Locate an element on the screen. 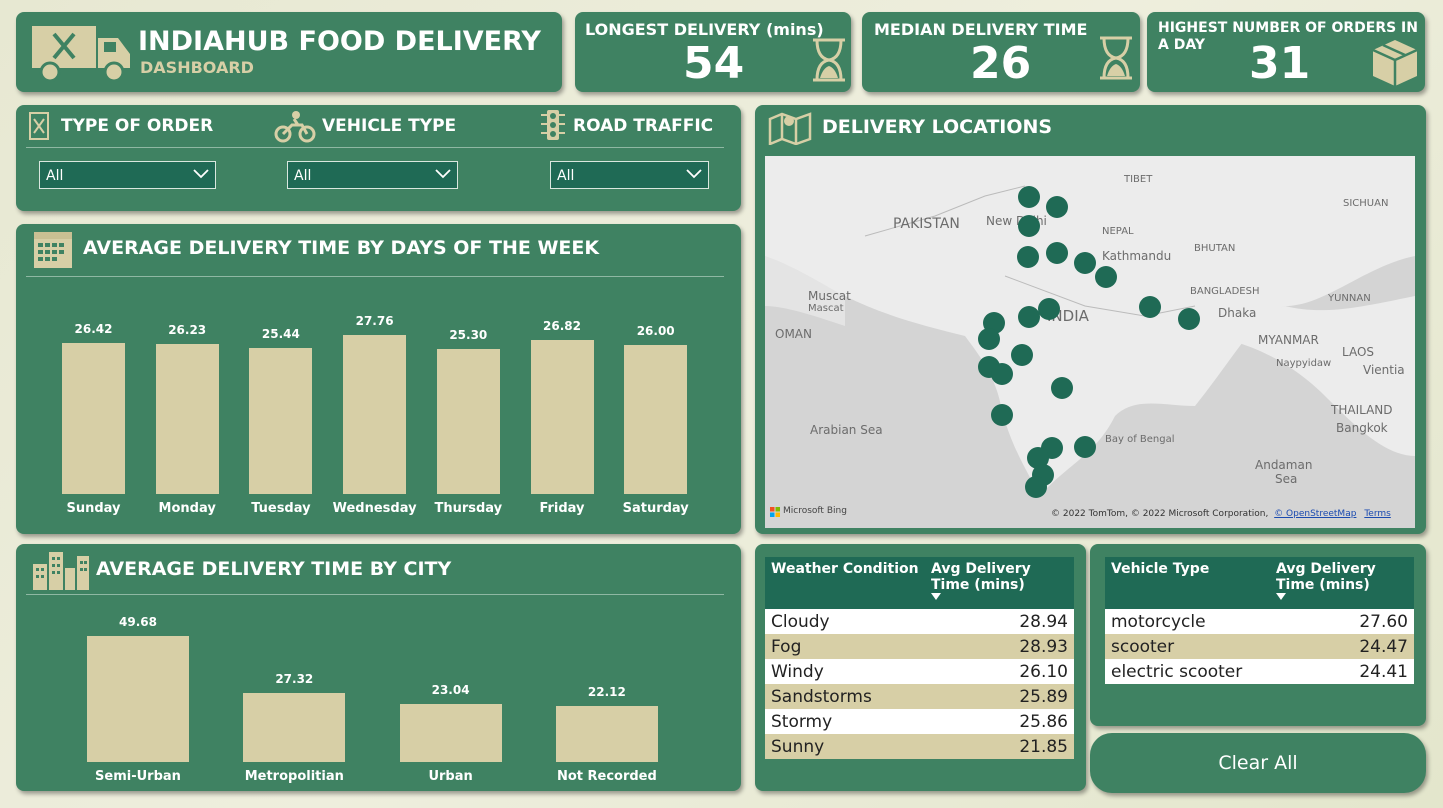  cell-value: 25.86 is located at coordinates (999, 721).